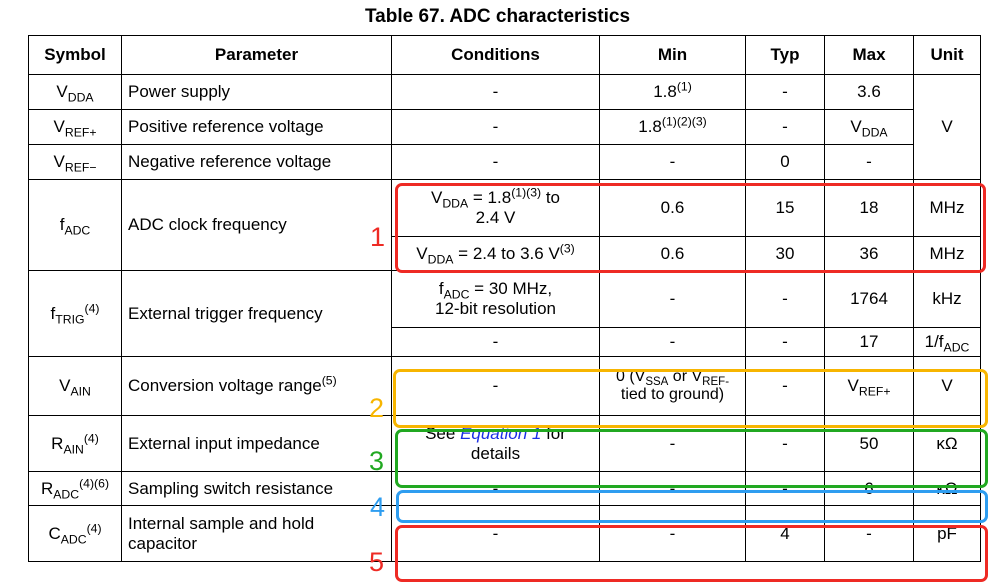  What do you see at coordinates (75, 313) in the screenshot?
I see `cell-symbol: fTRIG(4)` at bounding box center [75, 313].